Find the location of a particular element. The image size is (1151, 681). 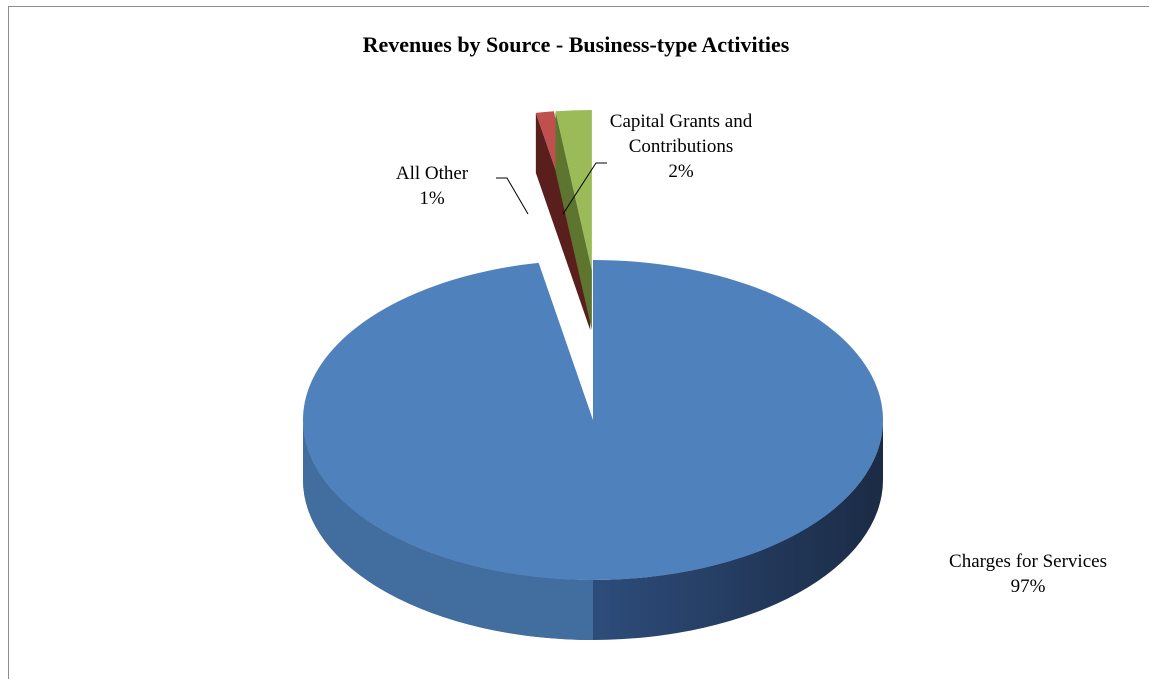

data-label-percent: 1% is located at coordinates (432, 198).